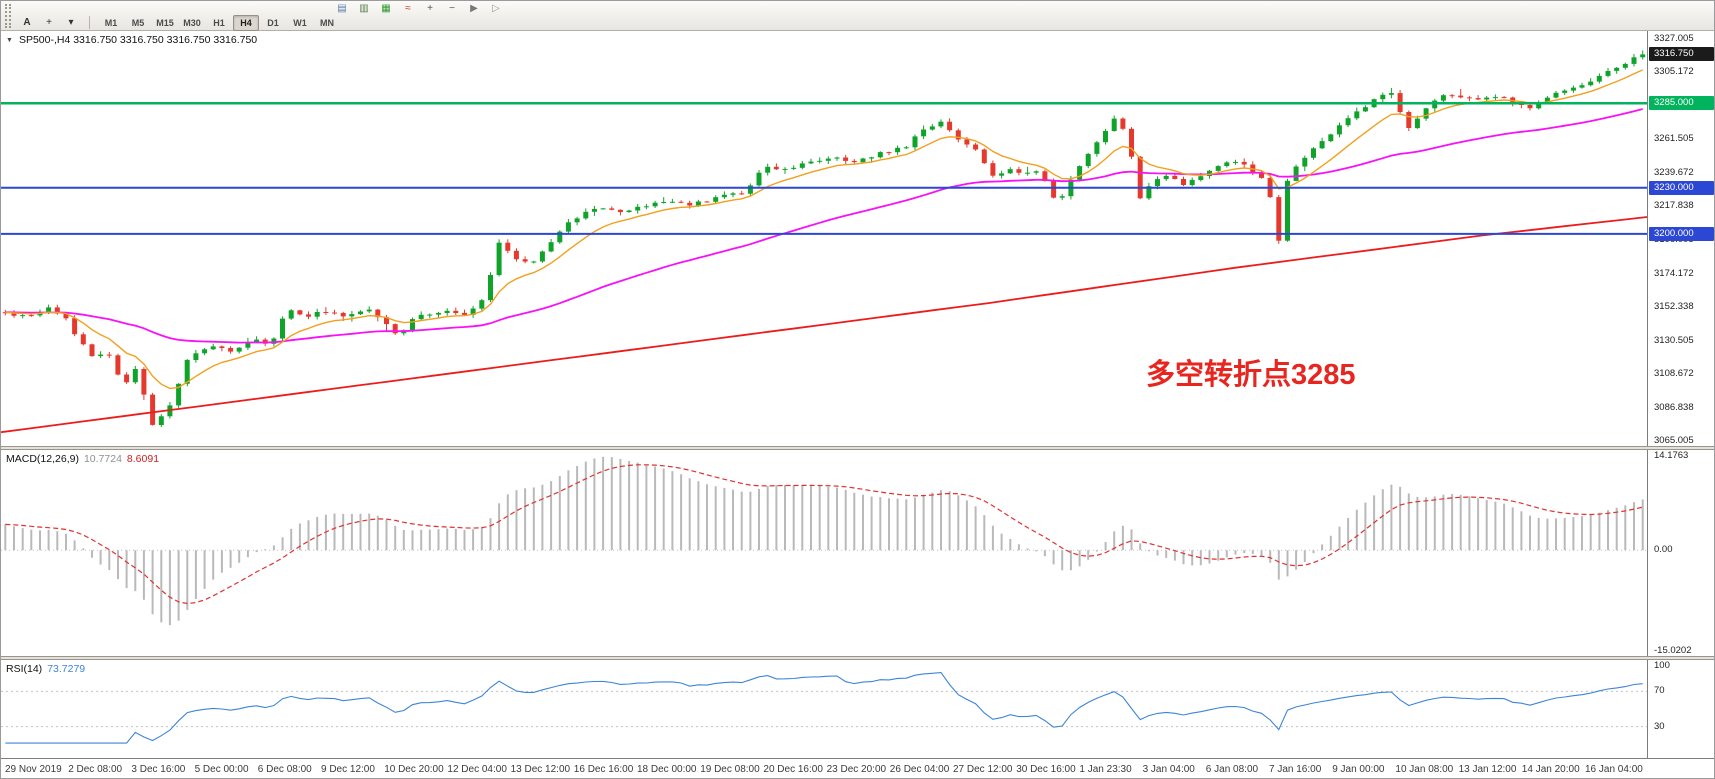 This screenshot has height=779, width=1715. I want to click on timeframe-button-h4: H4, so click(246, 22).